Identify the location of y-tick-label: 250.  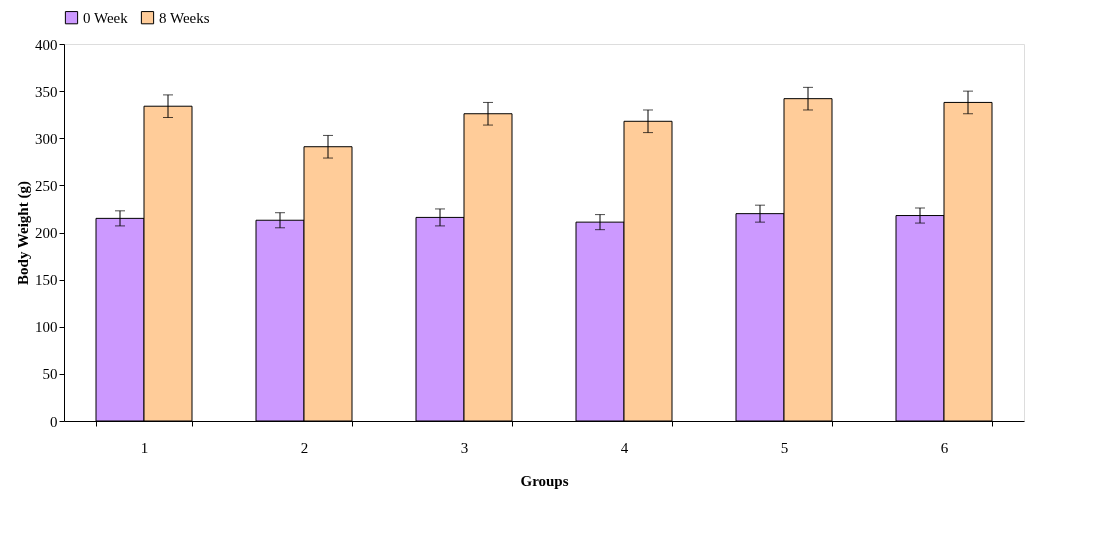
(46, 185).